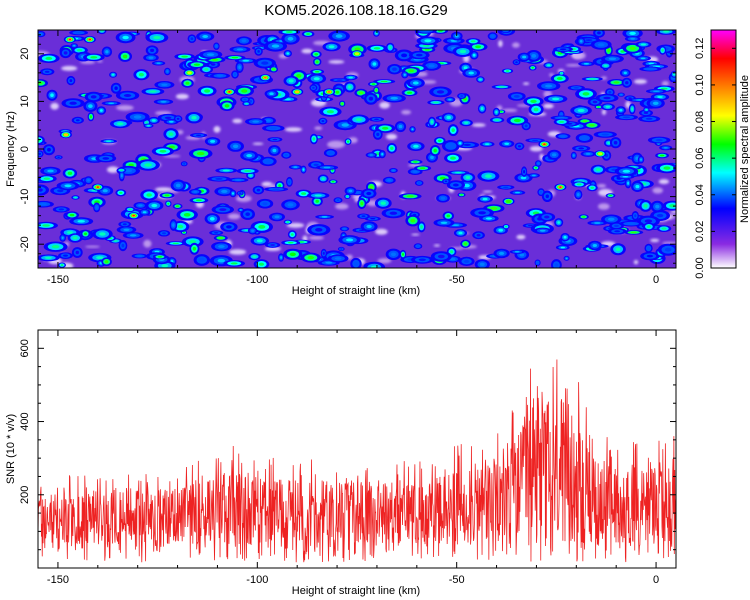  I want to click on colorbar-tick: 0.08, so click(715, 121).